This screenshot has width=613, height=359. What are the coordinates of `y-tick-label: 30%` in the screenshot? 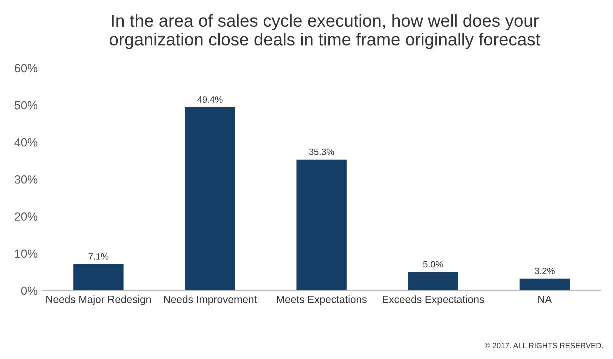 It's located at (26, 180).